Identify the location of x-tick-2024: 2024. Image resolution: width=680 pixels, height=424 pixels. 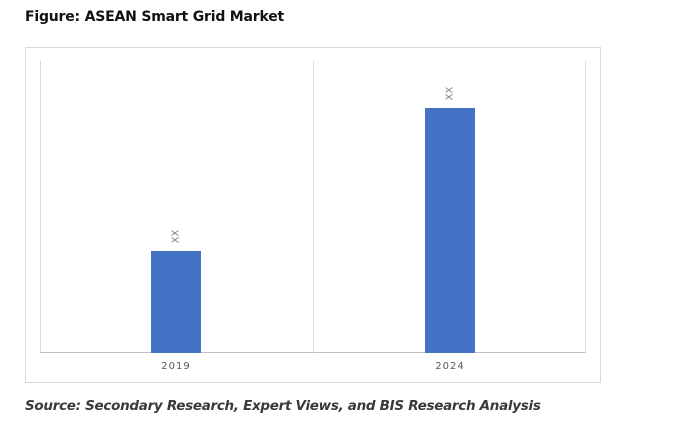
(450, 366).